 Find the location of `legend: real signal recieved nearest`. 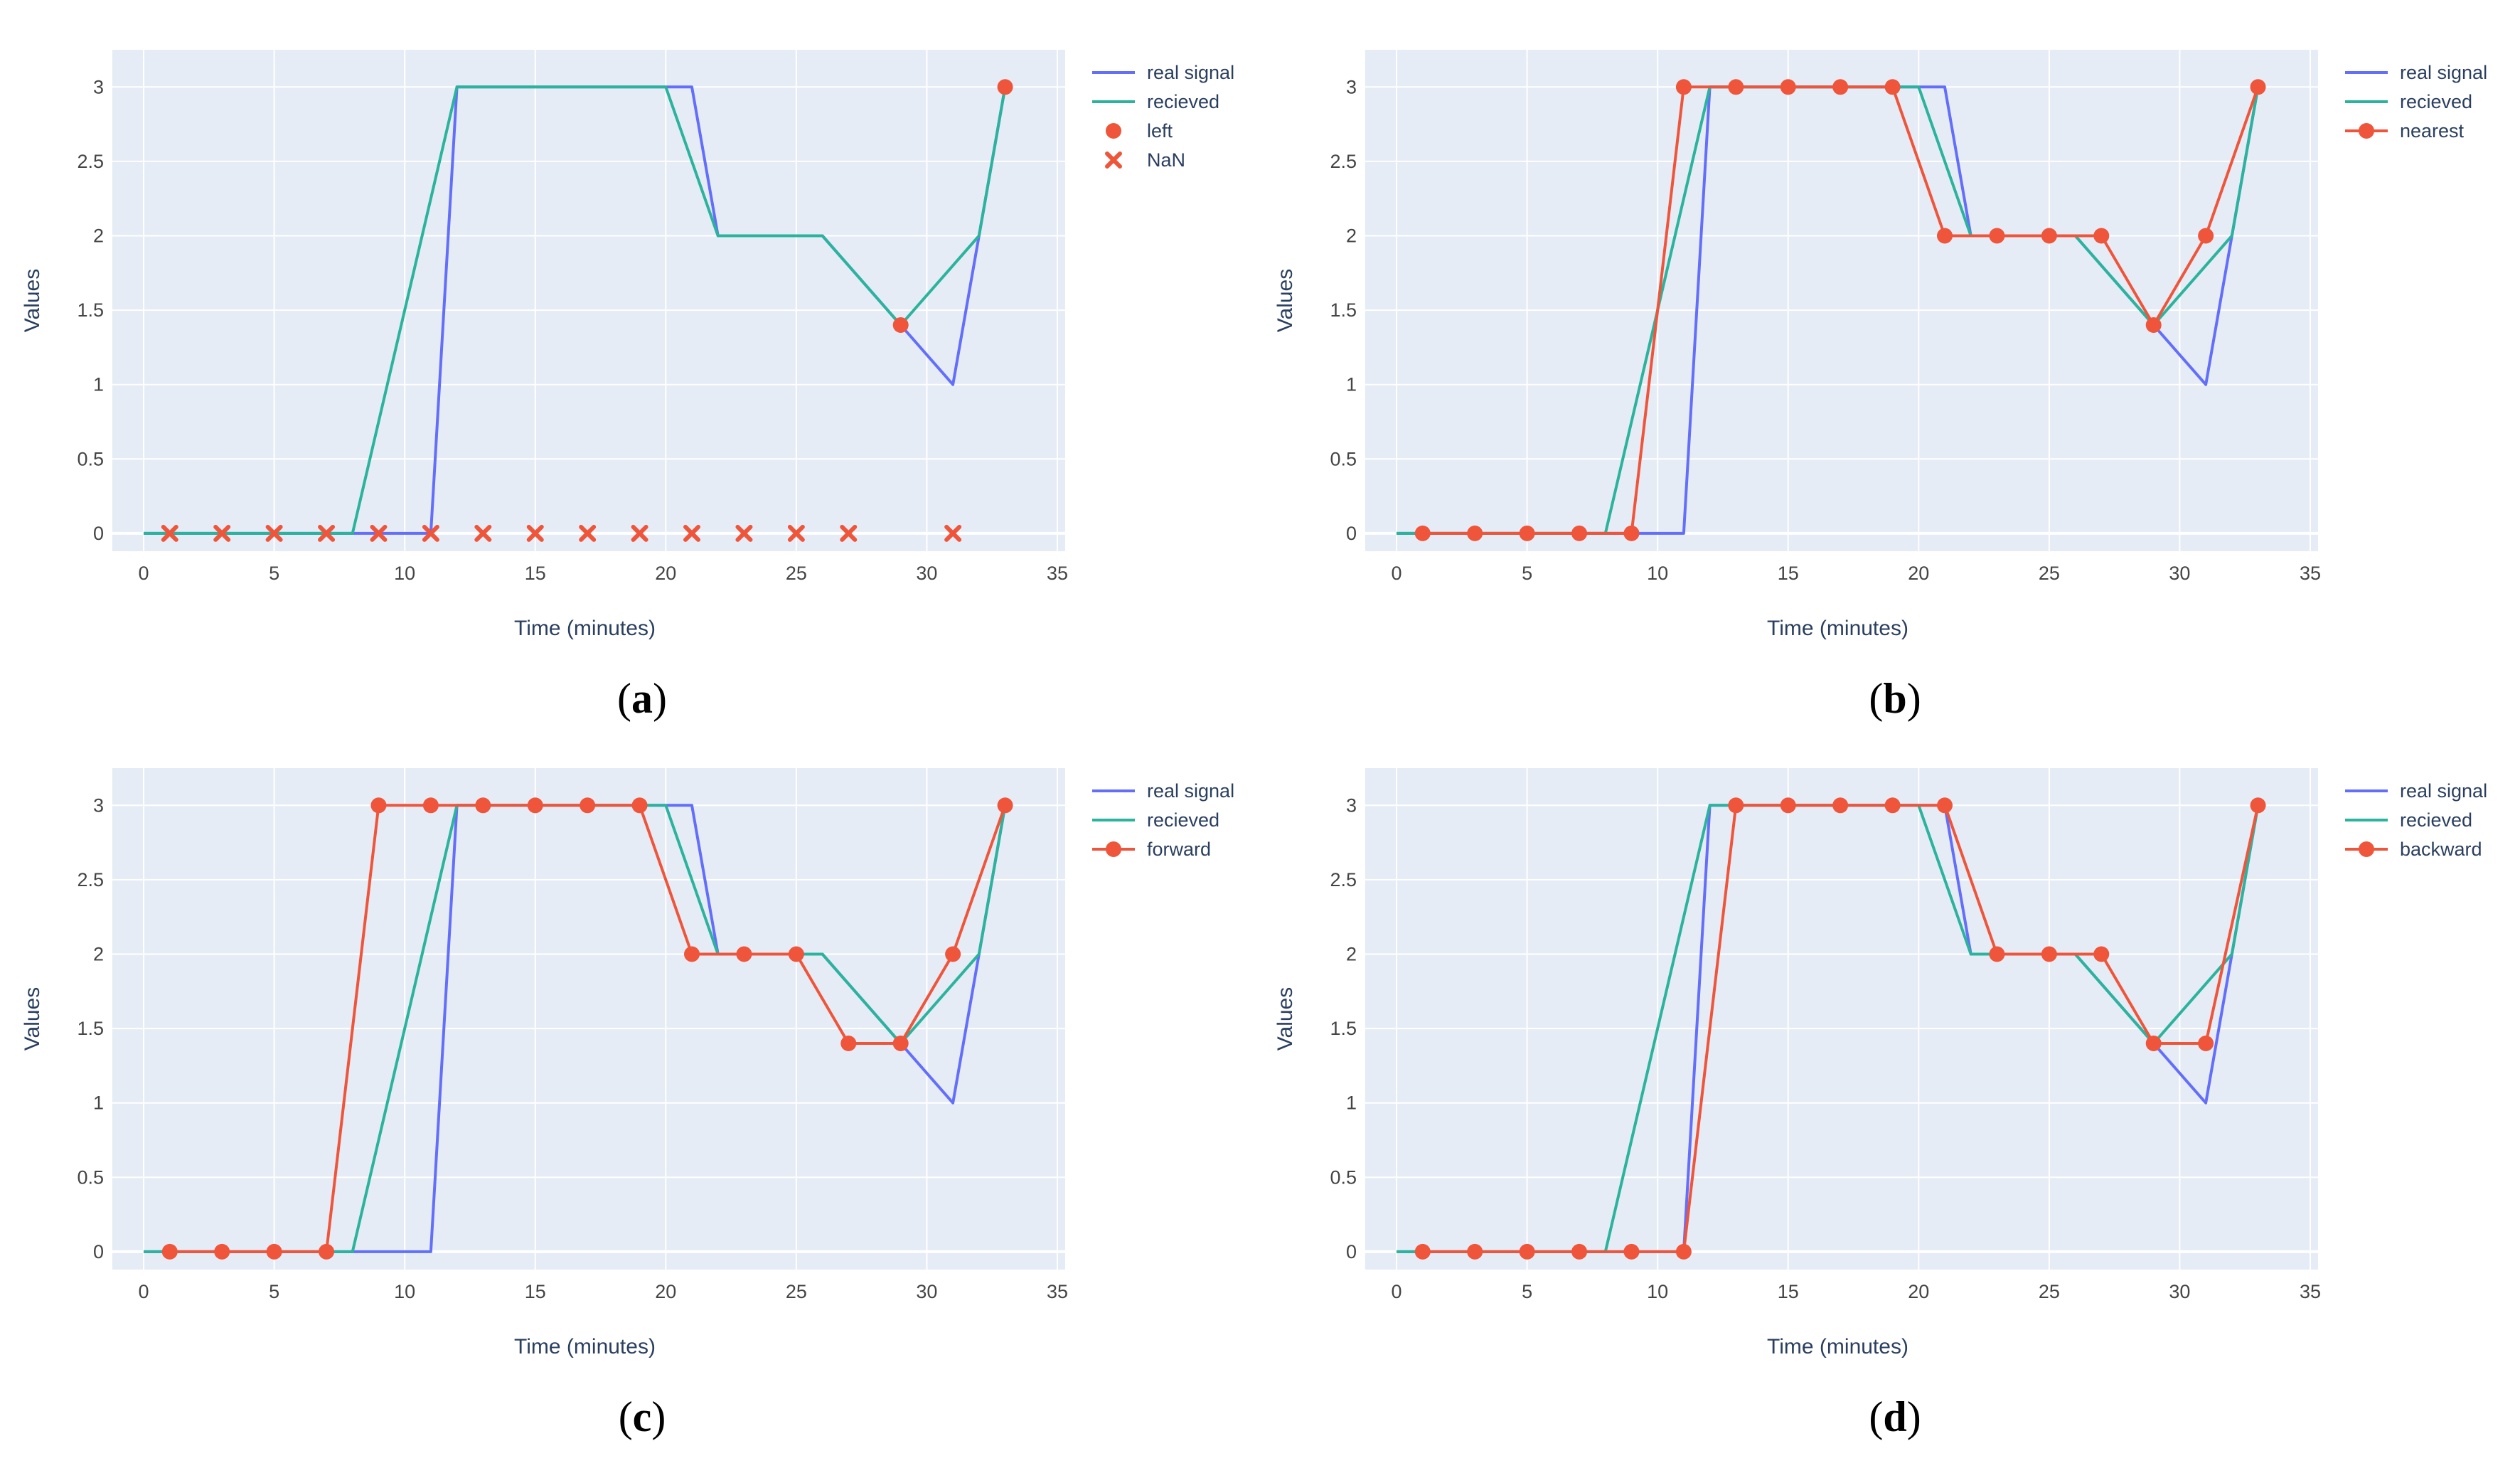

legend: real signal recieved nearest is located at coordinates (2416, 102).